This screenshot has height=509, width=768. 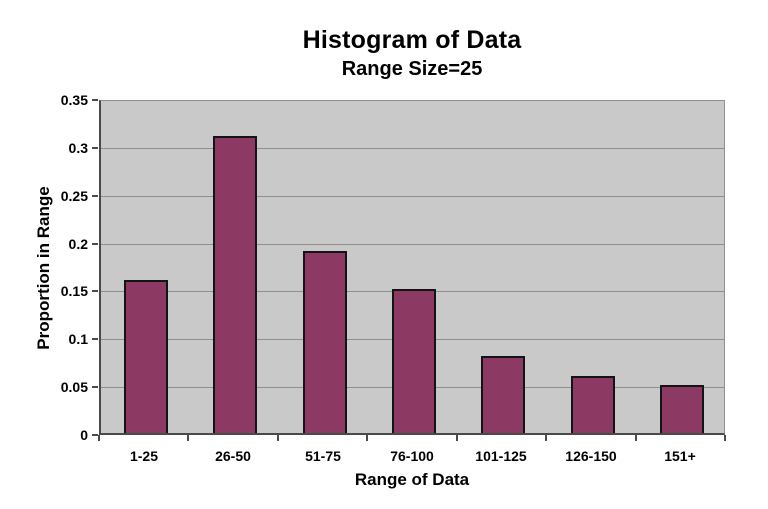 I want to click on x-tick-label: 126-150, so click(x=591, y=456).